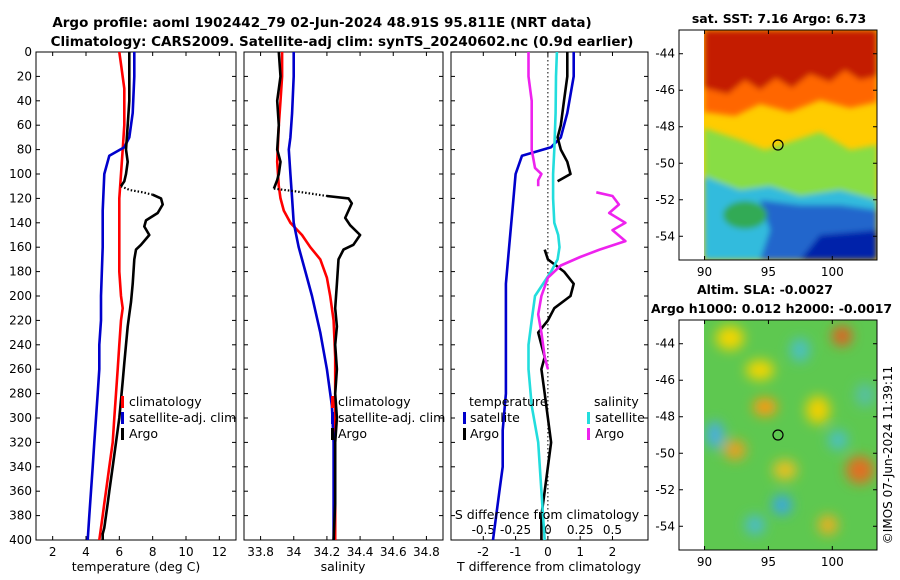 Image resolution: width=900 pixels, height=580 pixels. I want to click on sst-argo-position, so click(778, 145).